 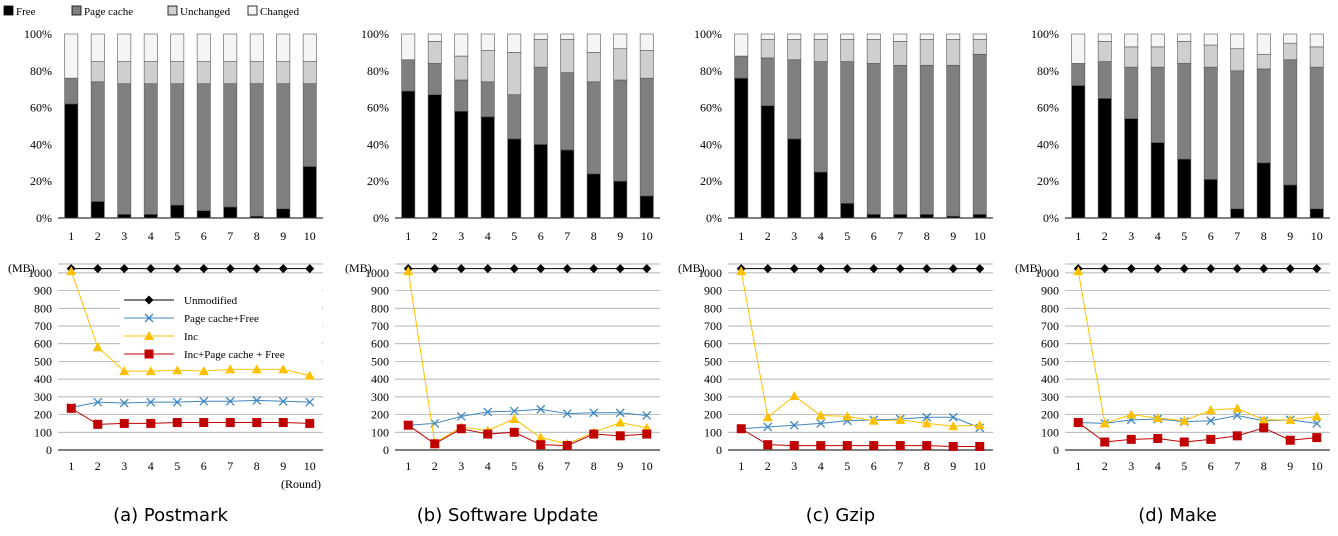 I want to click on bar-x-tick-label: 3, so click(x=124, y=236).